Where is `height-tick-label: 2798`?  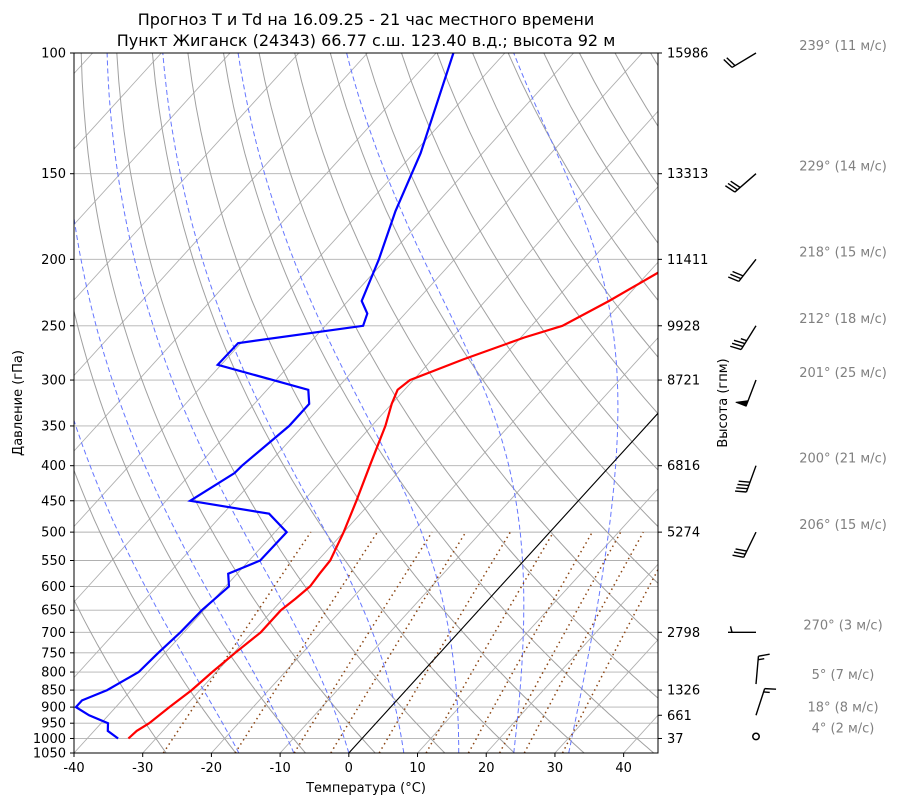
height-tick-label: 2798 is located at coordinates (683, 633).